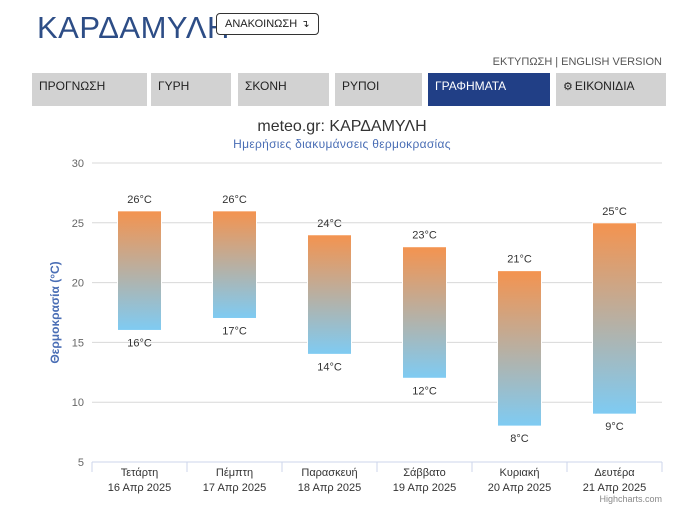 Image resolution: width=684 pixels, height=524 pixels. Describe the element at coordinates (471, 86) in the screenshot. I see `tab-label: ΓΡΑΦΗΜΑΤΑ` at that location.